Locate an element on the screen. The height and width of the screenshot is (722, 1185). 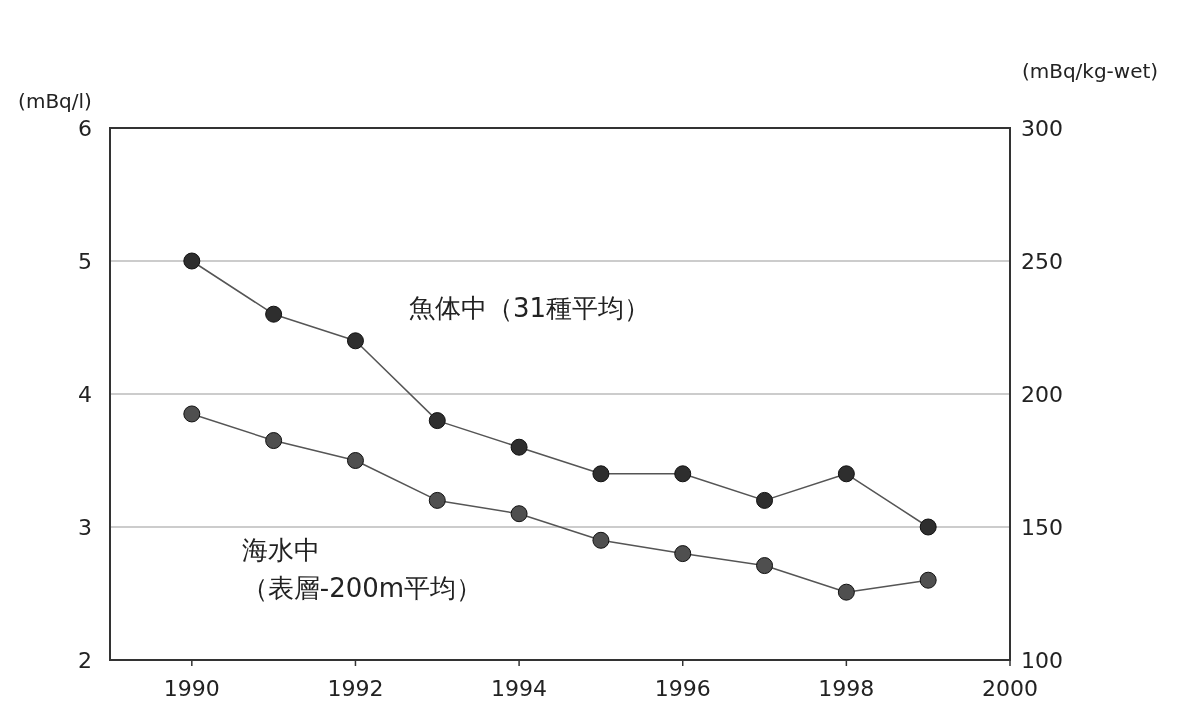
y2-axis-title: (mBq/kg-wet) is located at coordinates (1090, 71).